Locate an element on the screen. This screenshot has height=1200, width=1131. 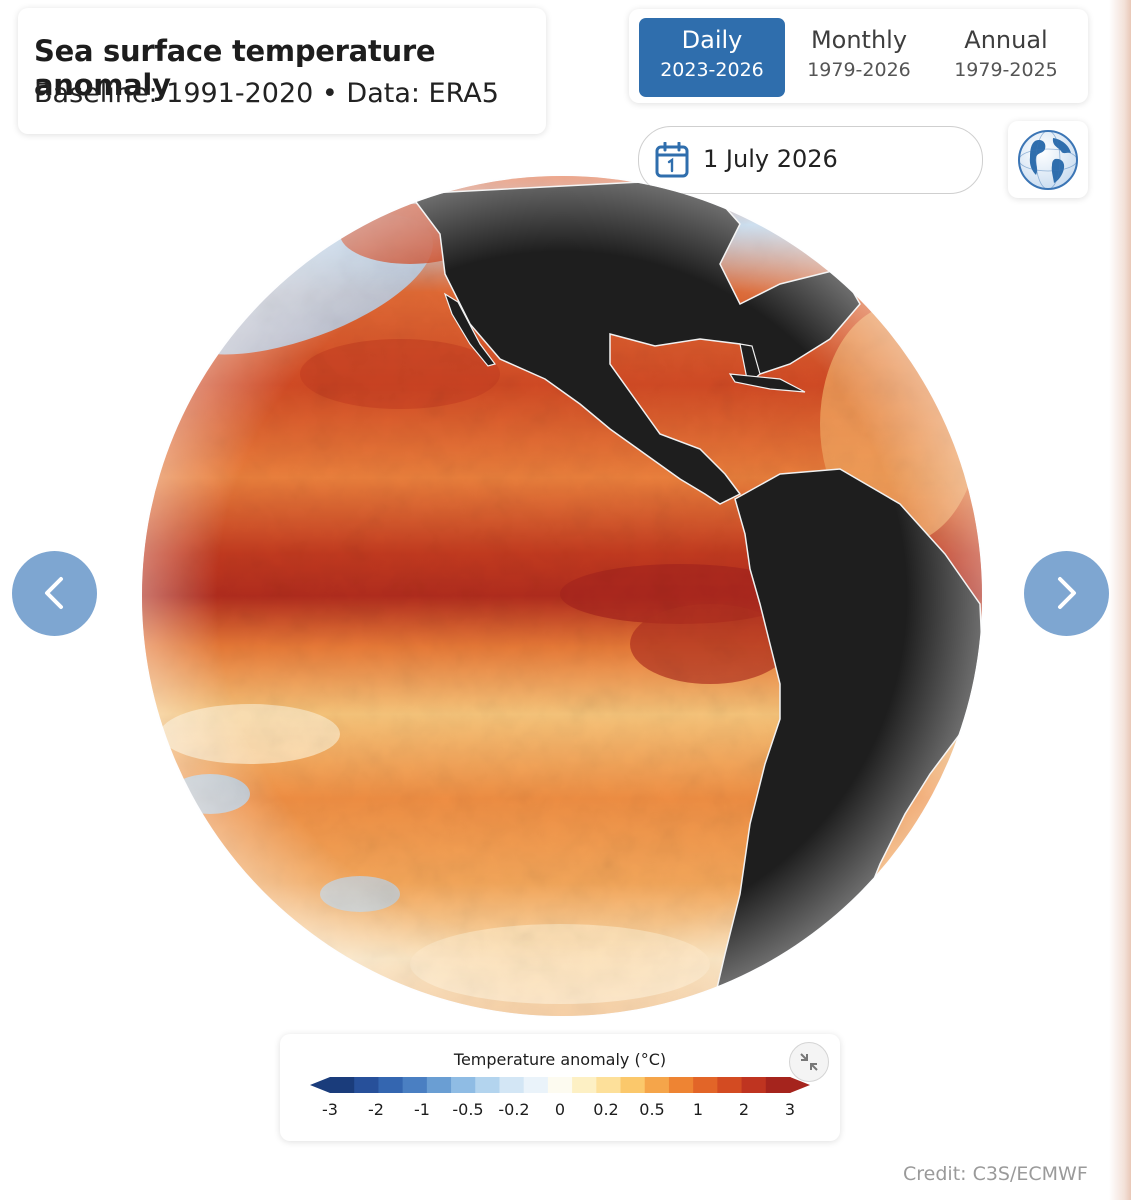
globe-view-button is located at coordinates (1048, 159).